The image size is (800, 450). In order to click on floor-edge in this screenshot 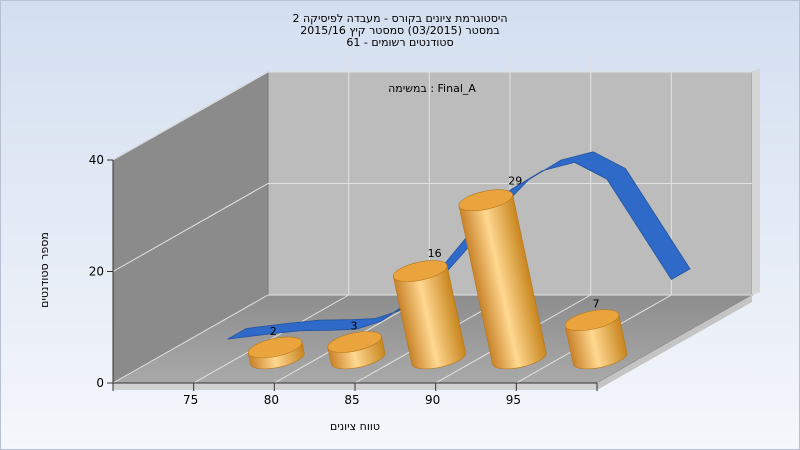, I will do `click(674, 342)`.